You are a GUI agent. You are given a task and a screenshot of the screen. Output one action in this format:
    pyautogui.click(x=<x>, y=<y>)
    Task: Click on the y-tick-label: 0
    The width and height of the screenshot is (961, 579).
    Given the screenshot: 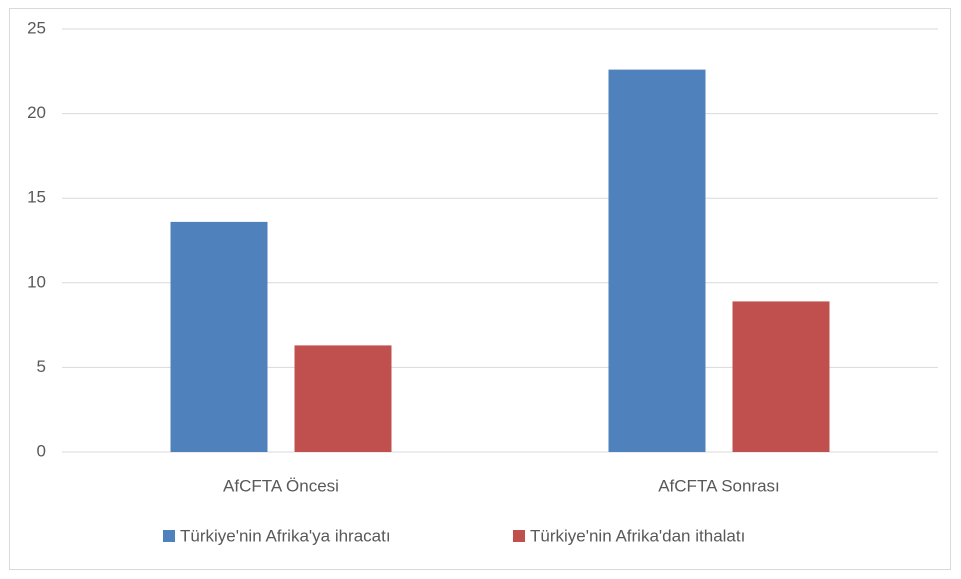 What is the action you would take?
    pyautogui.click(x=41, y=450)
    